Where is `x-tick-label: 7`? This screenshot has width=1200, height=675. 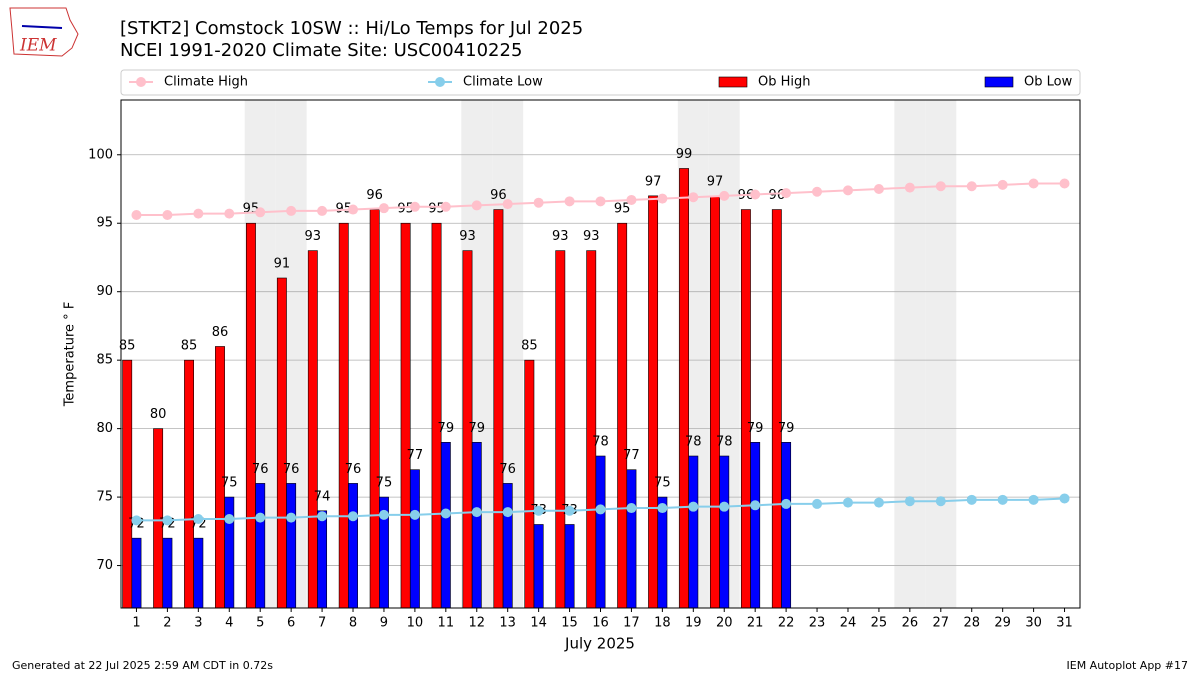
x-tick-label: 7 is located at coordinates (322, 623).